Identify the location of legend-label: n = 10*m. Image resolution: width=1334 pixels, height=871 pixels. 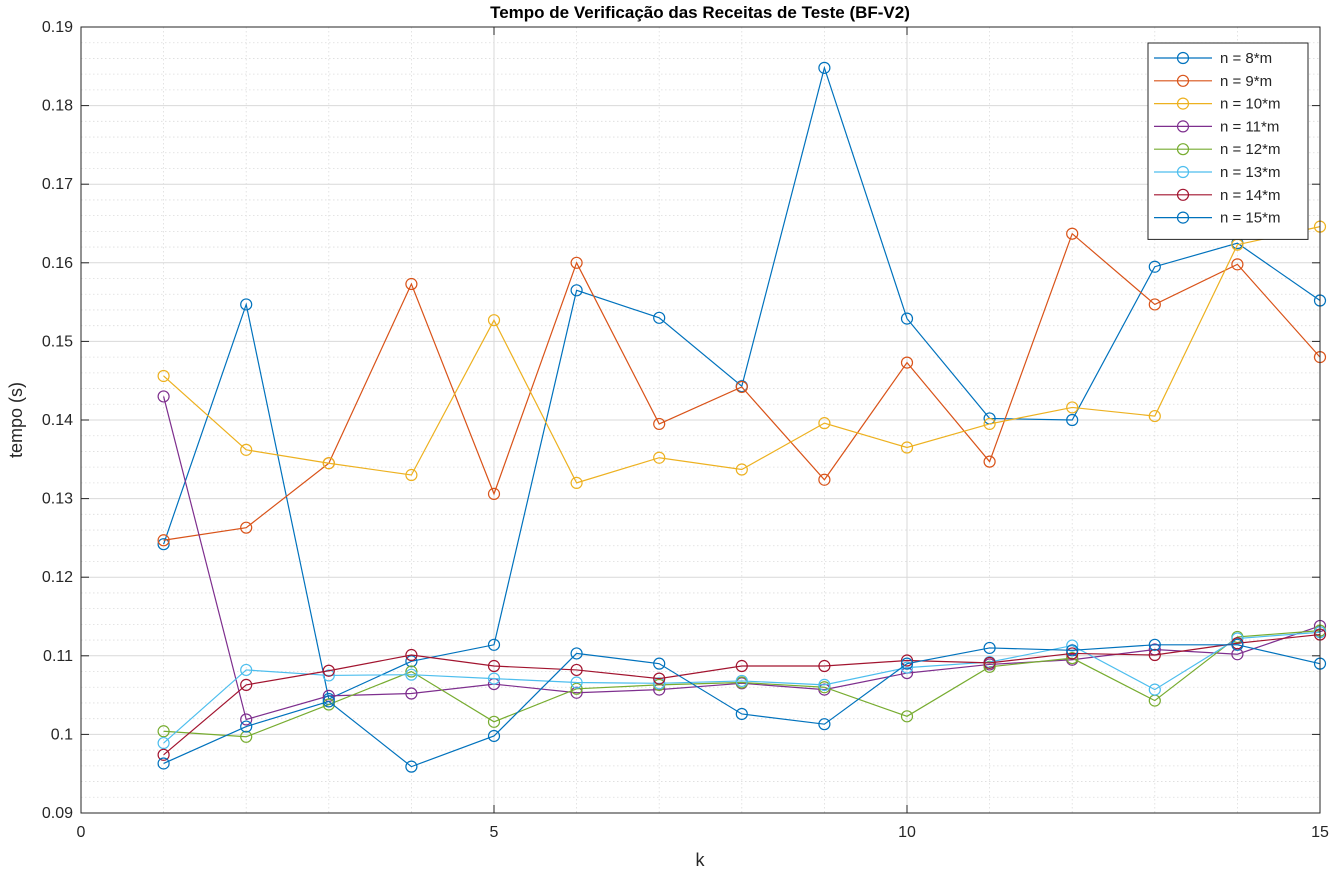
(1250, 104).